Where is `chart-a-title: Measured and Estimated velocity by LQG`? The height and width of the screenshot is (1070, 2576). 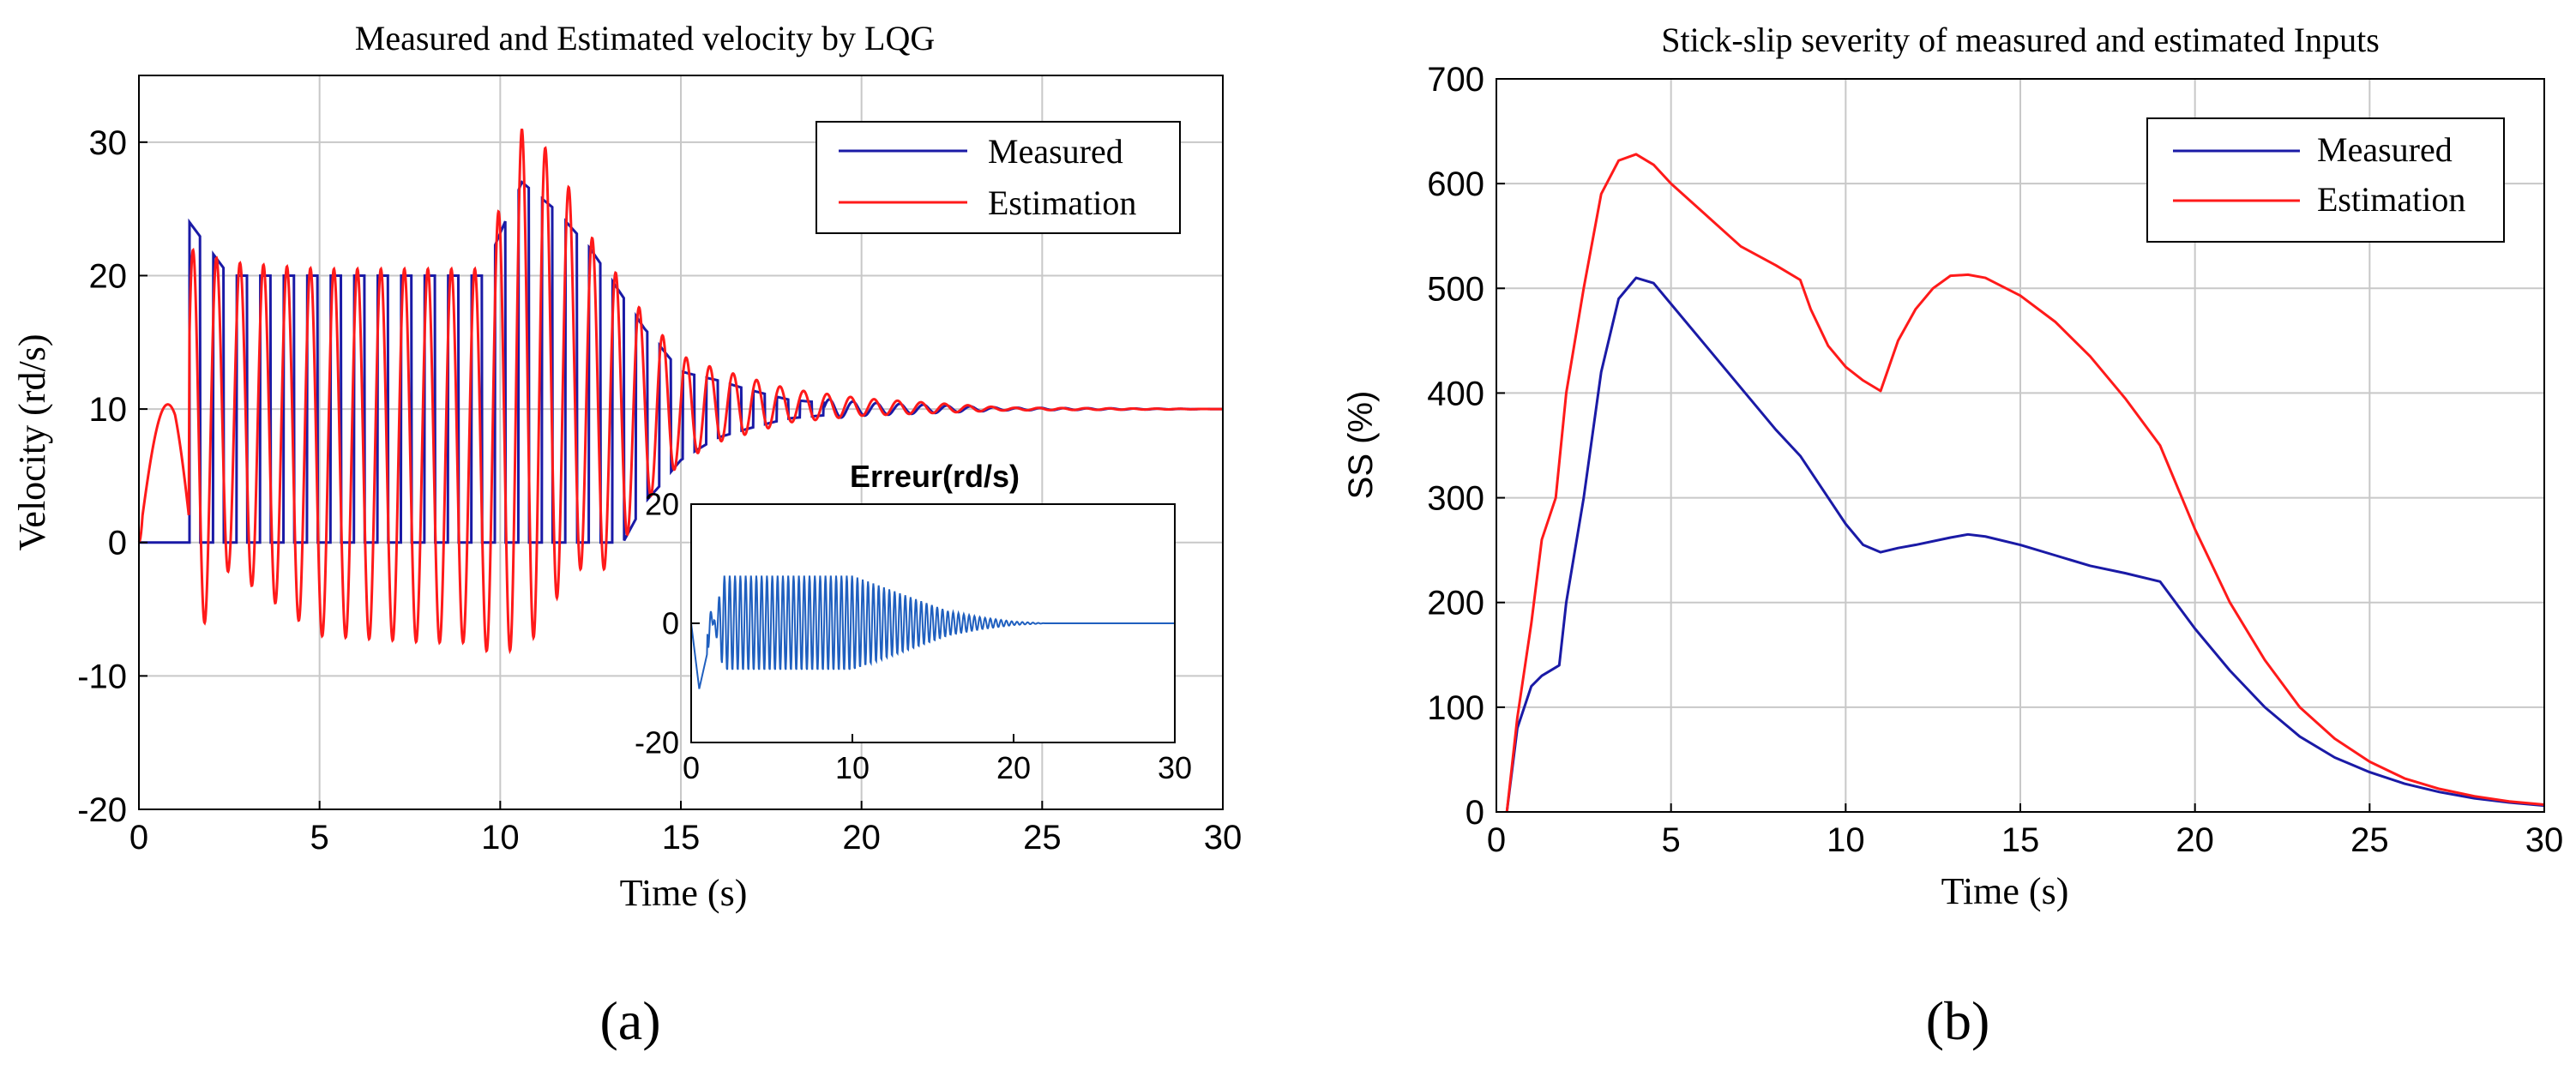
chart-a-title: Measured and Estimated velocity by LQG is located at coordinates (645, 38).